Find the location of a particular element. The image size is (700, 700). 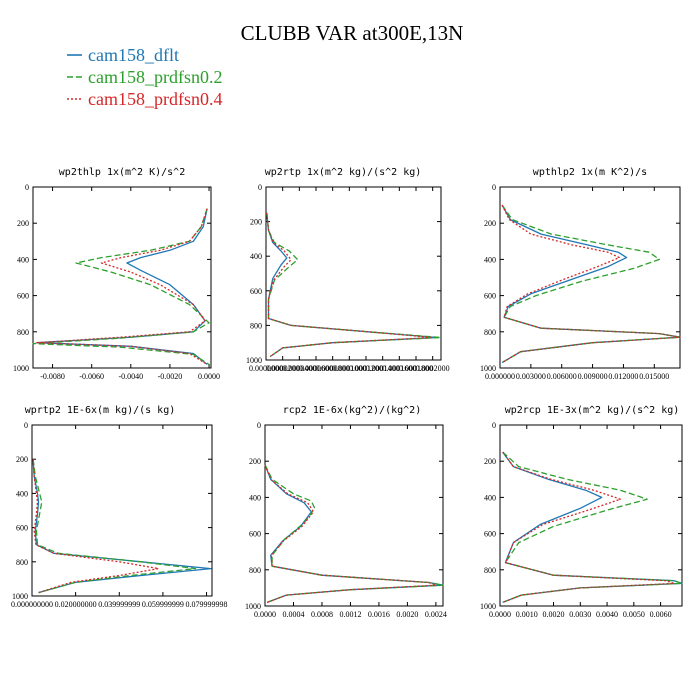

legend-label-prdfsn04: cam158_prdfsn0.4 is located at coordinates (155, 99).